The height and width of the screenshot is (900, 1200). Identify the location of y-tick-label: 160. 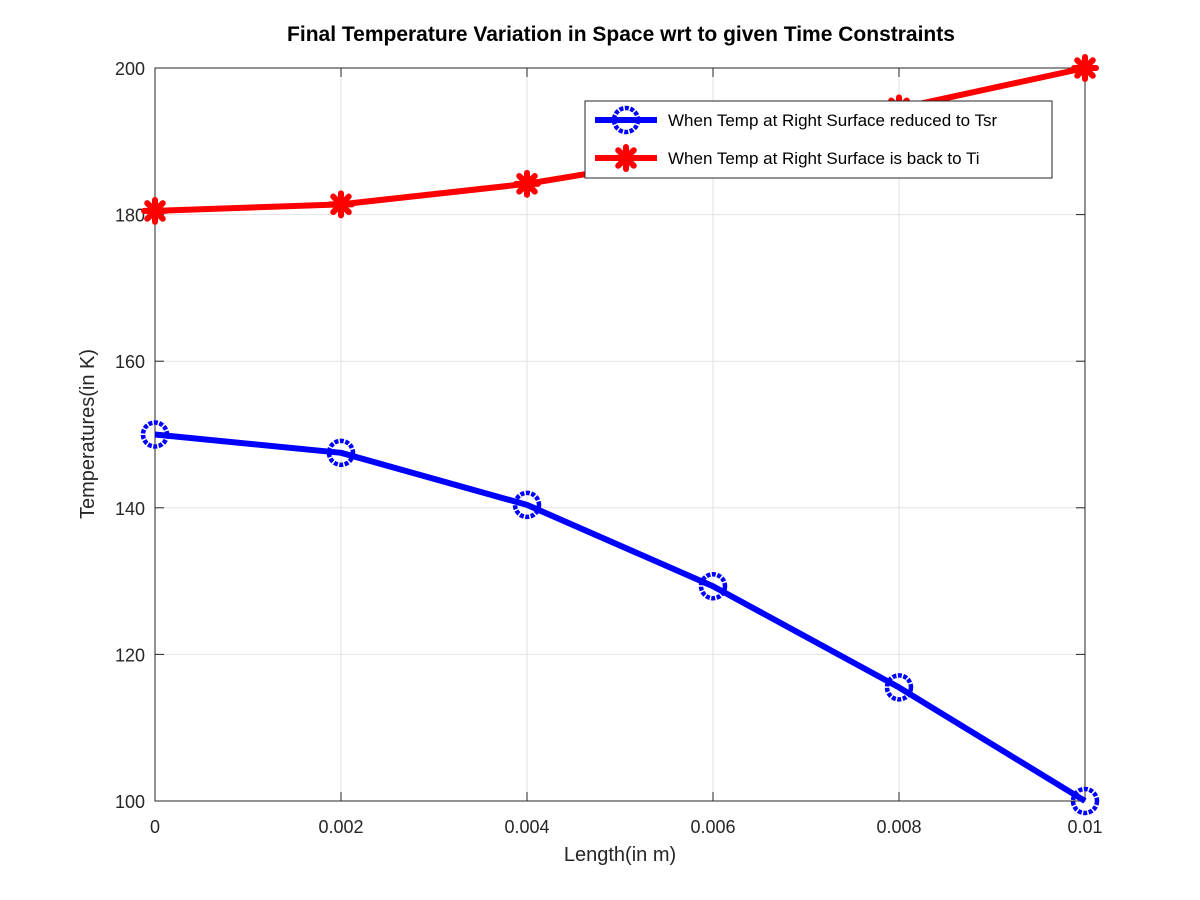
(130, 362).